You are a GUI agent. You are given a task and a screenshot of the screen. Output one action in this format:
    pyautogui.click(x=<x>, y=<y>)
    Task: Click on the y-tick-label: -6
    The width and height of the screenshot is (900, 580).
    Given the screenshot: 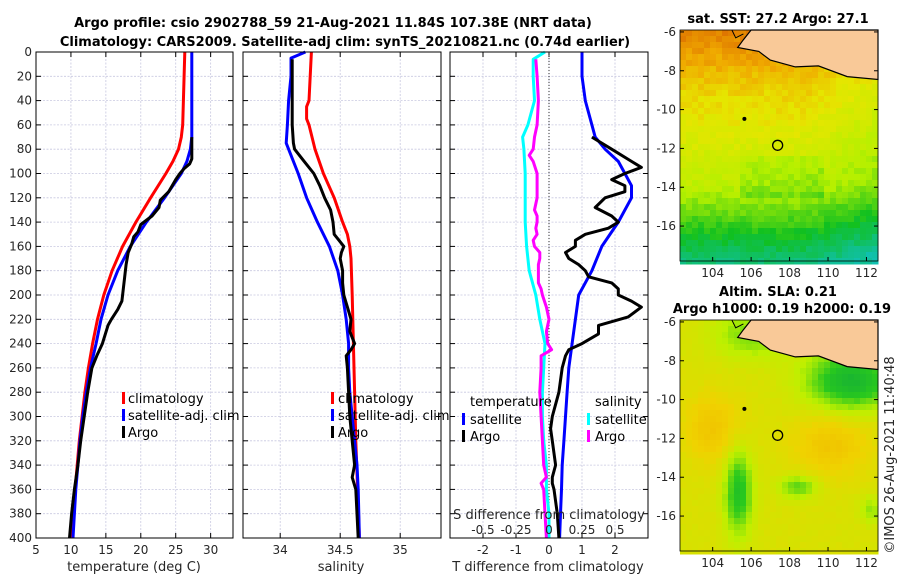 What is the action you would take?
    pyautogui.click(x=670, y=32)
    